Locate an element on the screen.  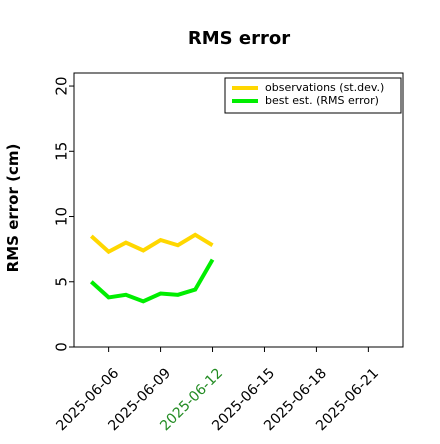
y-tick-label: 5 is located at coordinates (62, 282).